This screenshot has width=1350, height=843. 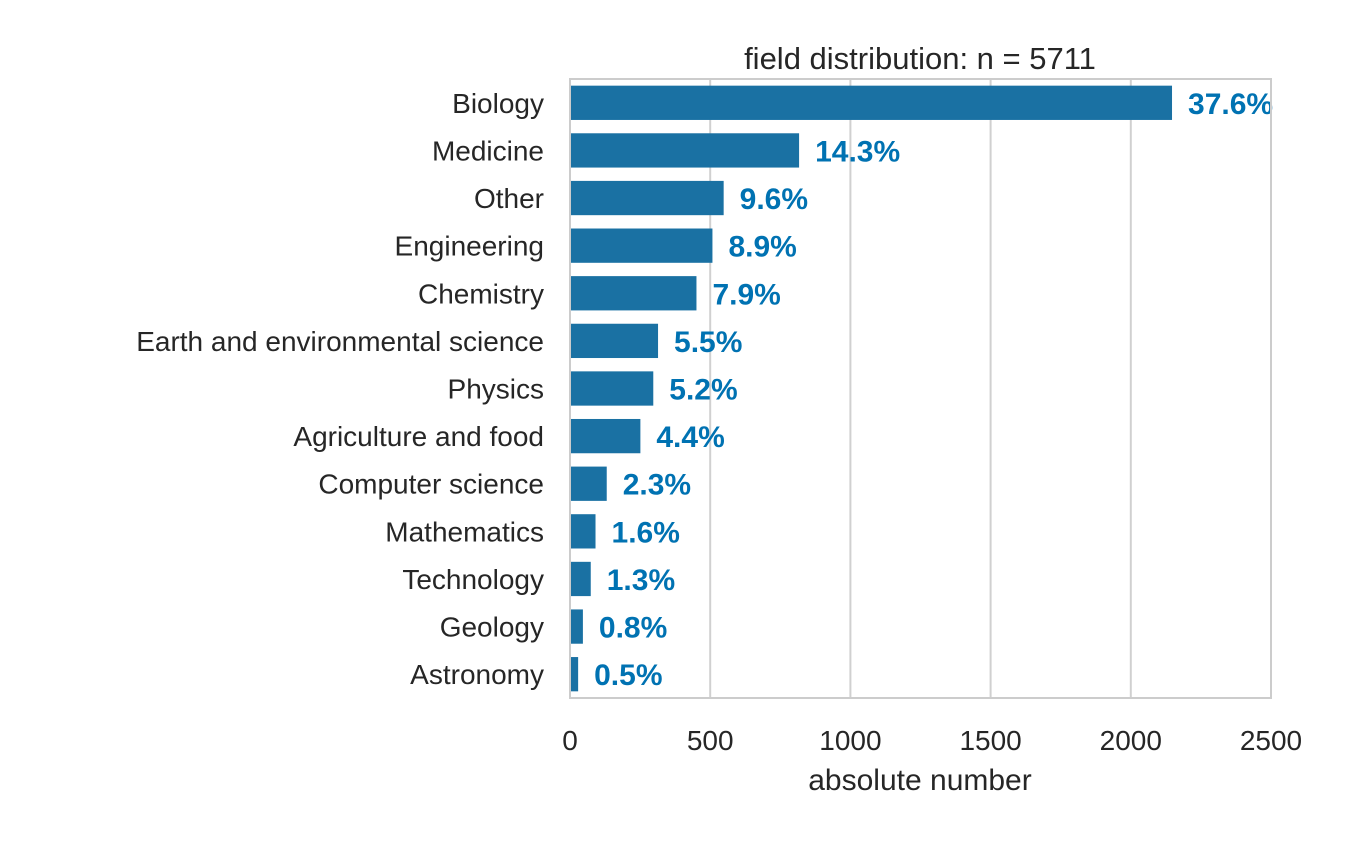 I want to click on data-label: 1.6%, so click(x=646, y=532).